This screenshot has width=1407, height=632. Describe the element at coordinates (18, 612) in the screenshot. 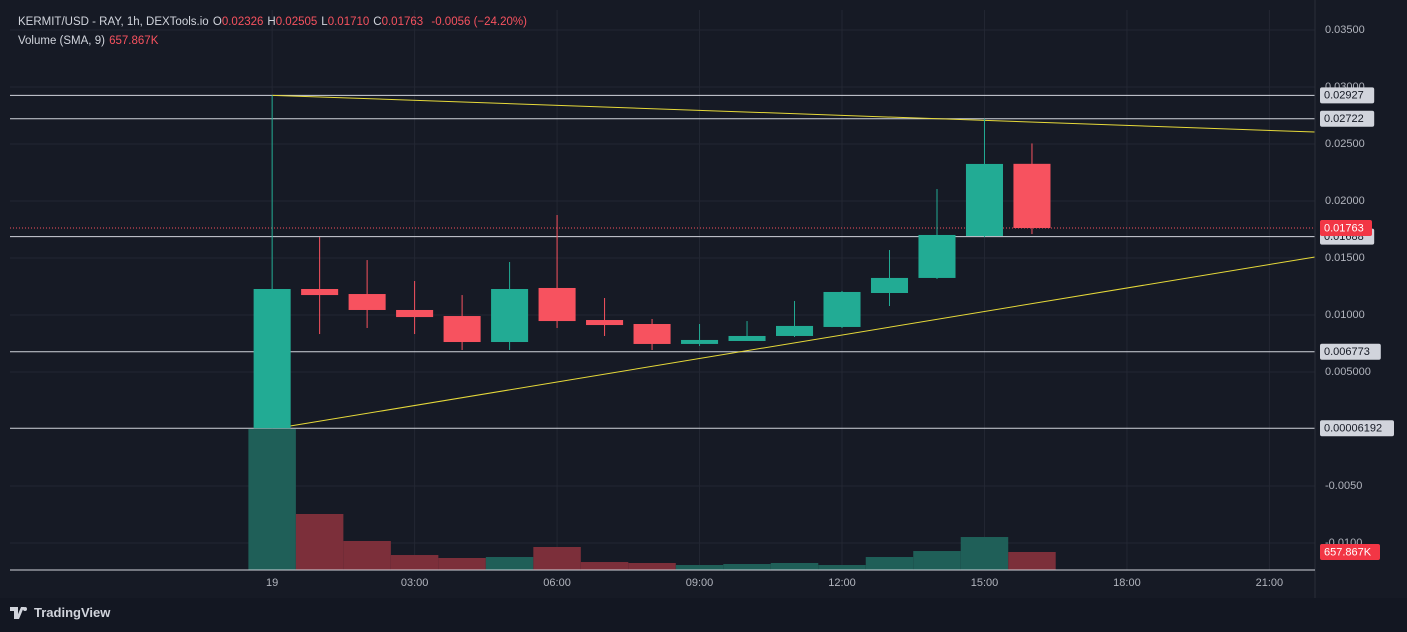

I see `logo-icon` at that location.